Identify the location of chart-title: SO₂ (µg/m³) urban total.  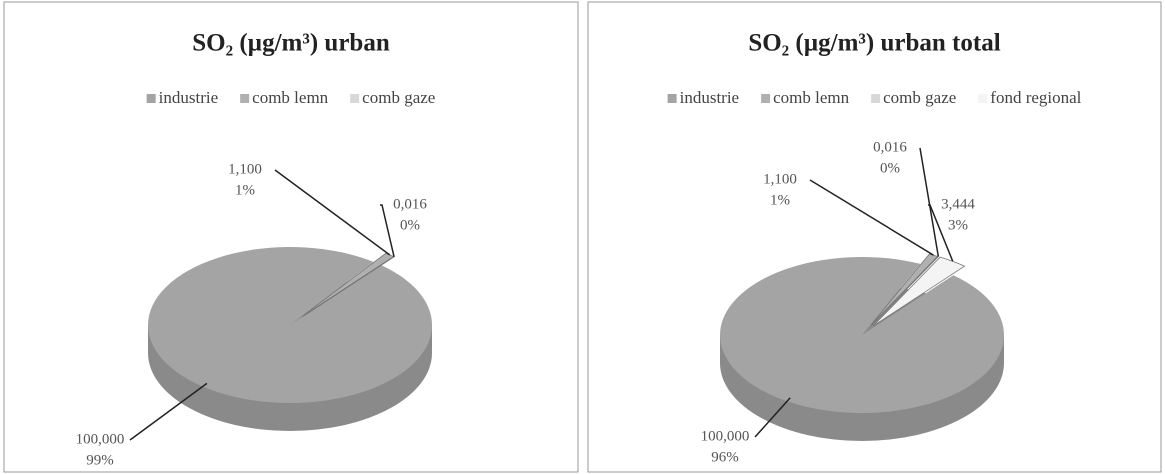
(874, 43).